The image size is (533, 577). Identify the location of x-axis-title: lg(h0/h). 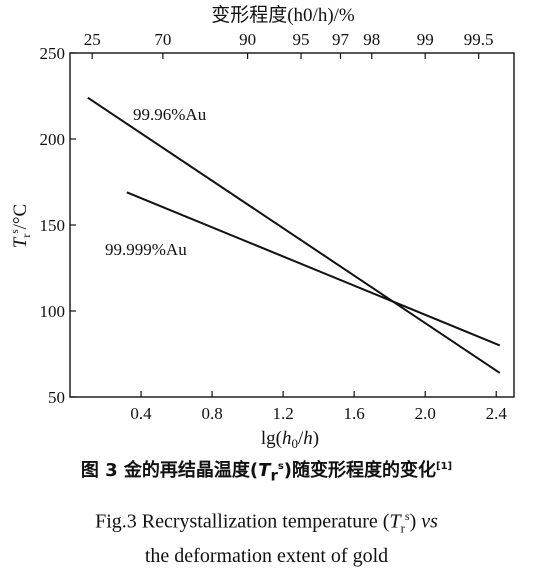
(290, 439).